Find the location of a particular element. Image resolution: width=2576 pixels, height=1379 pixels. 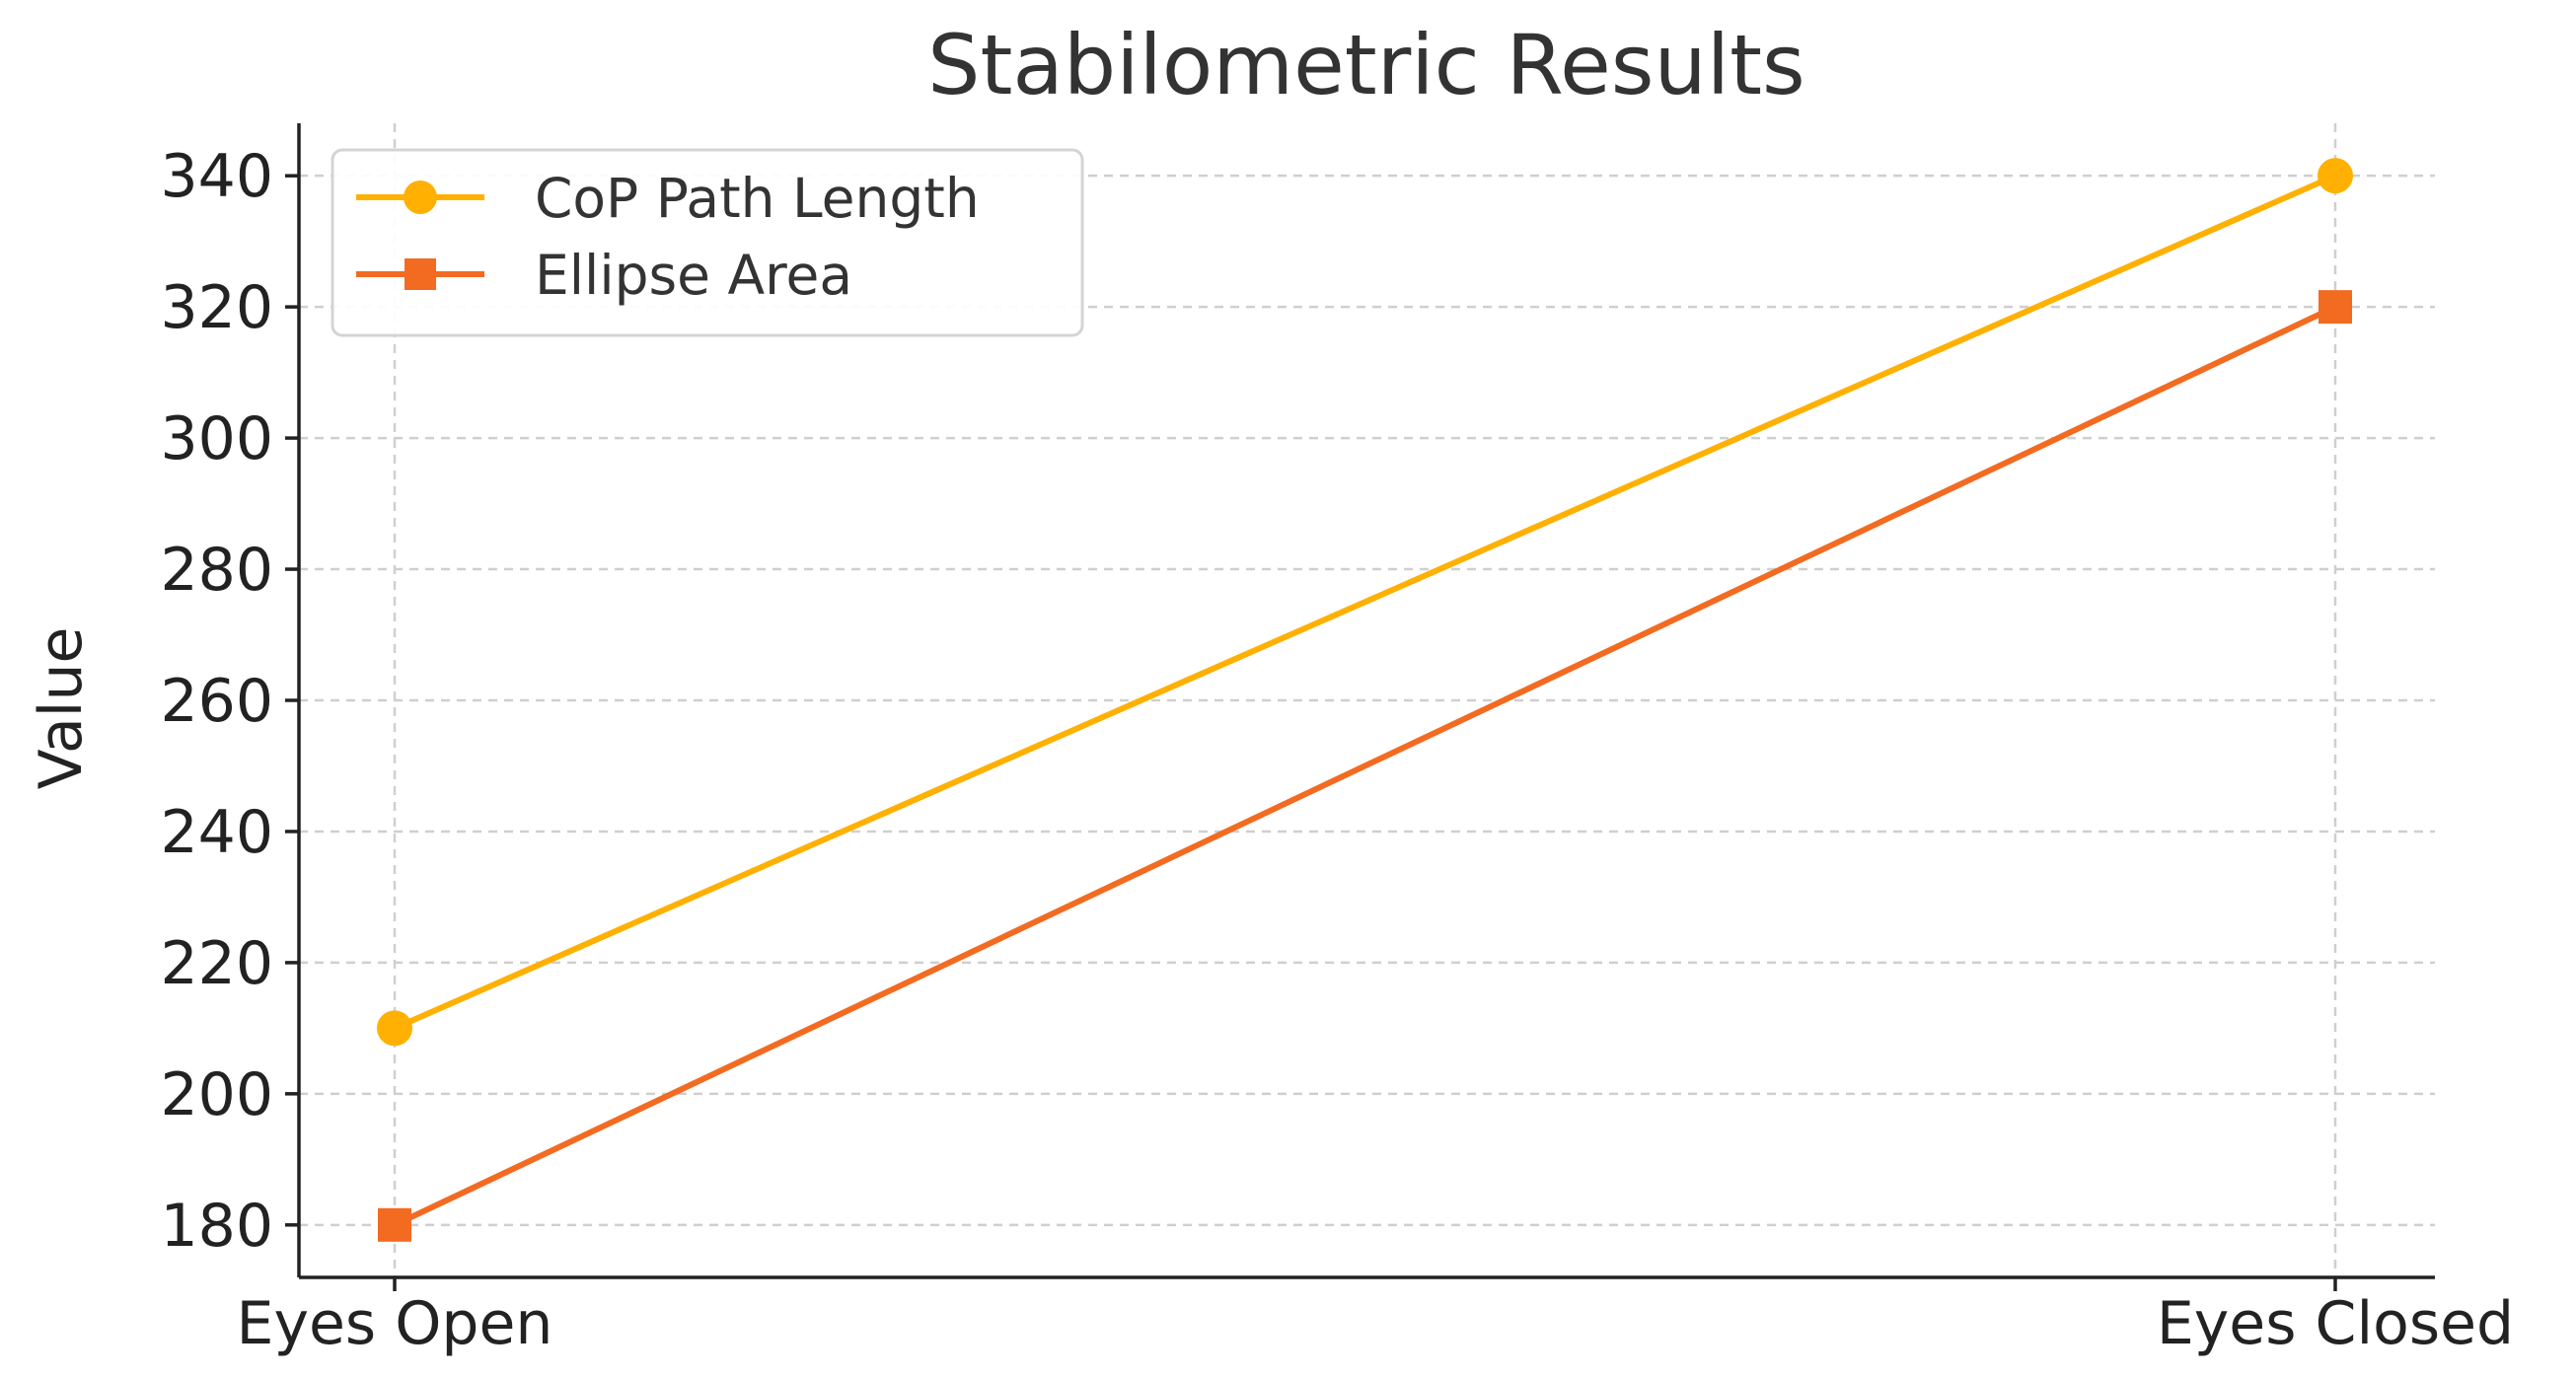

chart-title: Stabilometric Results is located at coordinates (1366, 65).